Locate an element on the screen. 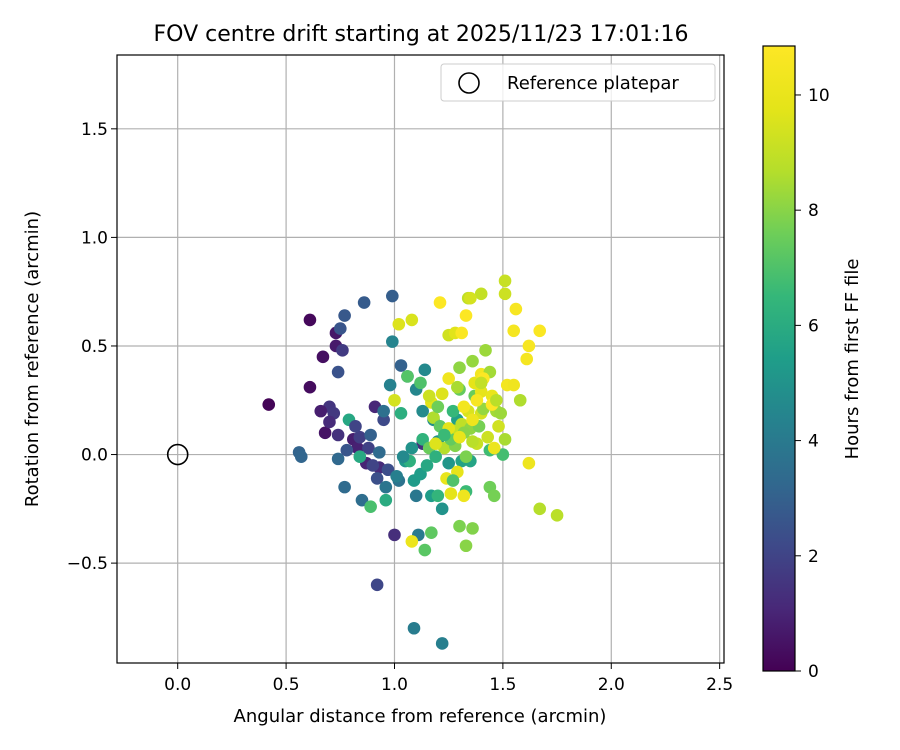 The width and height of the screenshot is (900, 750). colorbar-tick-label: 2 is located at coordinates (813, 557).